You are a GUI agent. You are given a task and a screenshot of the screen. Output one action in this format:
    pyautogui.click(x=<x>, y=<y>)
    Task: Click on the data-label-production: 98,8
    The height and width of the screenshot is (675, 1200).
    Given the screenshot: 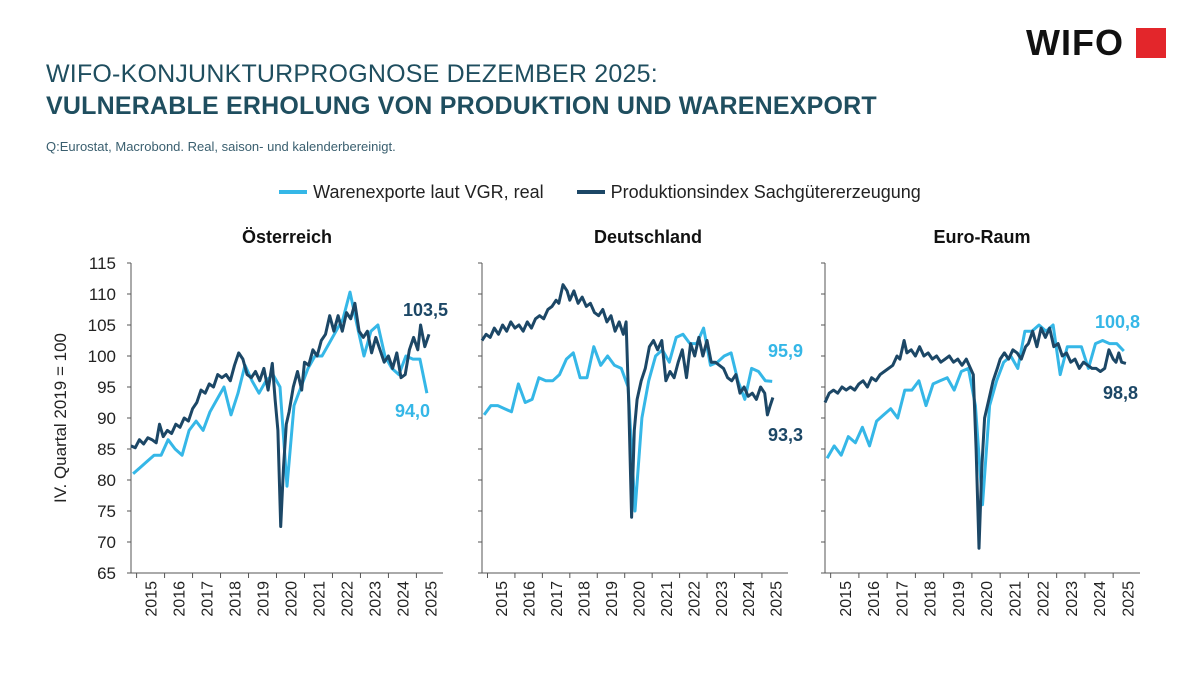 What is the action you would take?
    pyautogui.click(x=1120, y=393)
    